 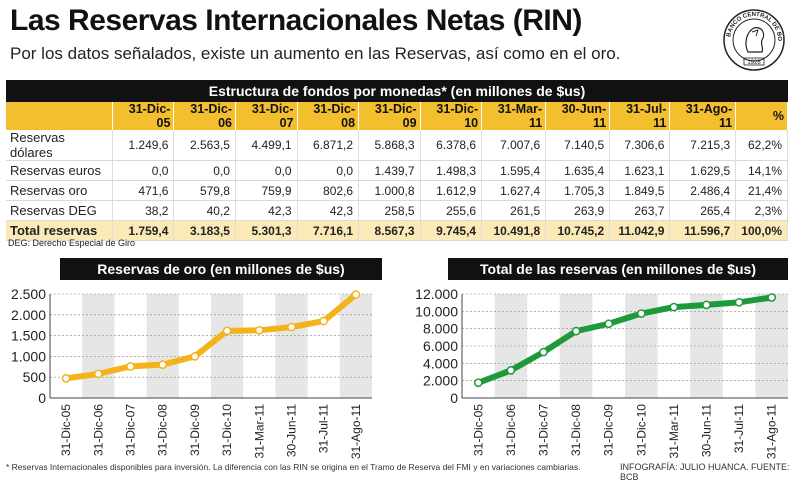 What do you see at coordinates (703, 145) in the screenshot?
I see `table-cell: 7.215,3` at bounding box center [703, 145].